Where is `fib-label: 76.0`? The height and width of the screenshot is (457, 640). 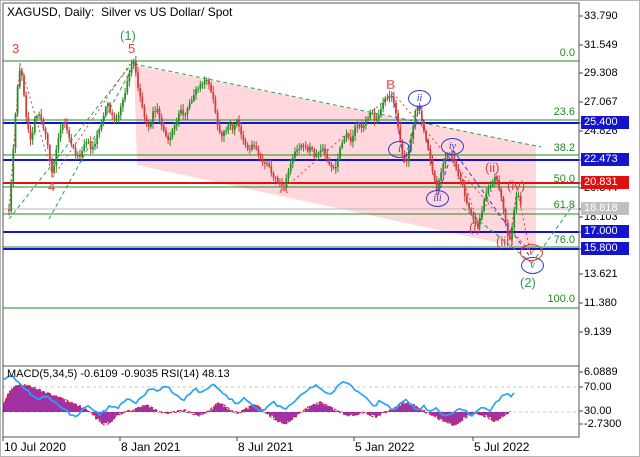
fib-label: 76.0 is located at coordinates (564, 240).